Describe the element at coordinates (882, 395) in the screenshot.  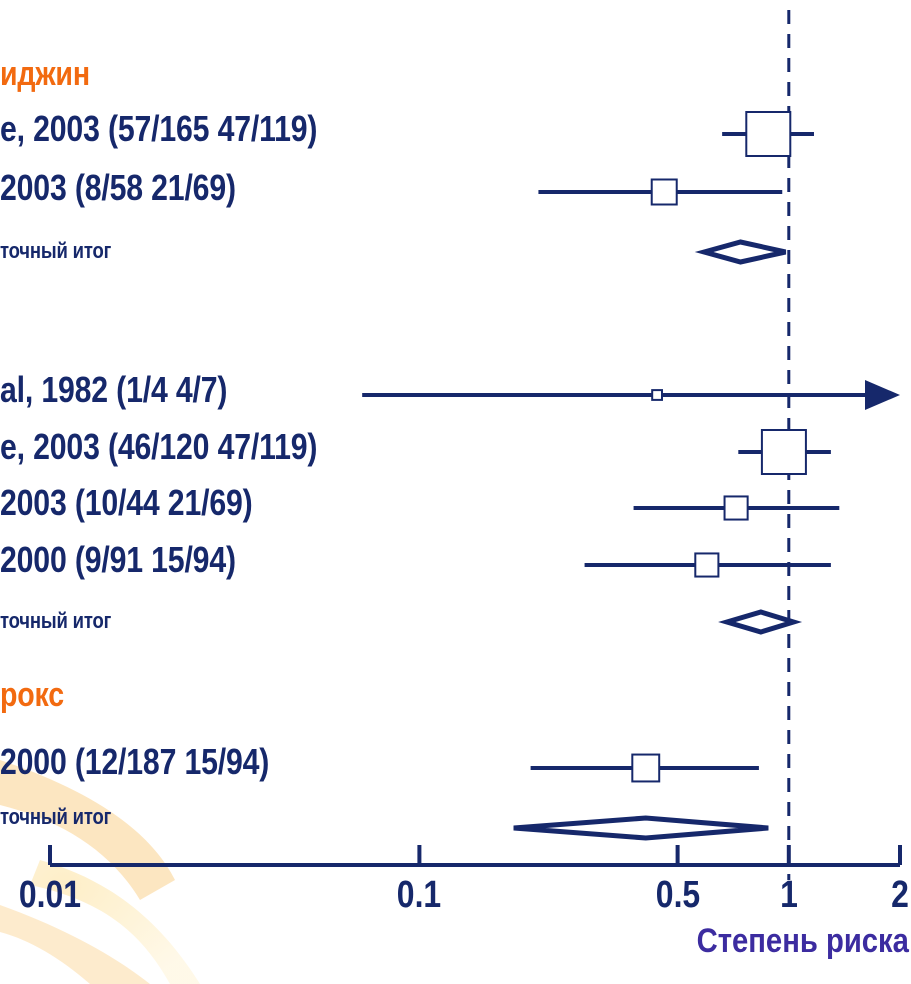
I see `ci-arrow` at that location.